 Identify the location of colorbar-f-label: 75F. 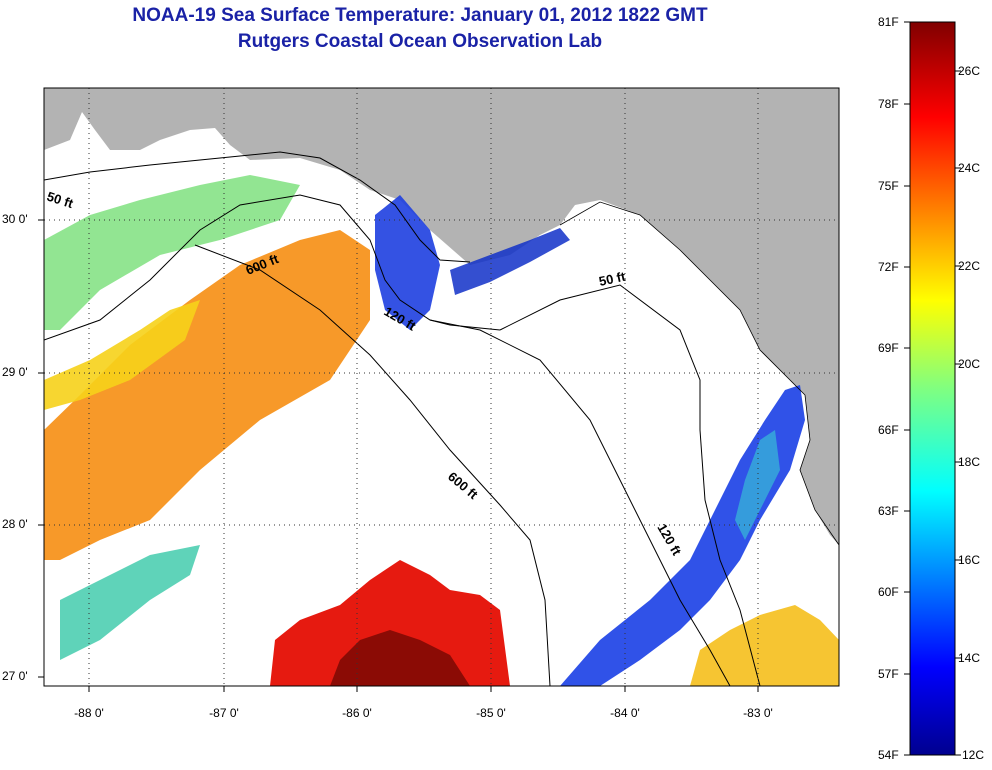
(888, 186).